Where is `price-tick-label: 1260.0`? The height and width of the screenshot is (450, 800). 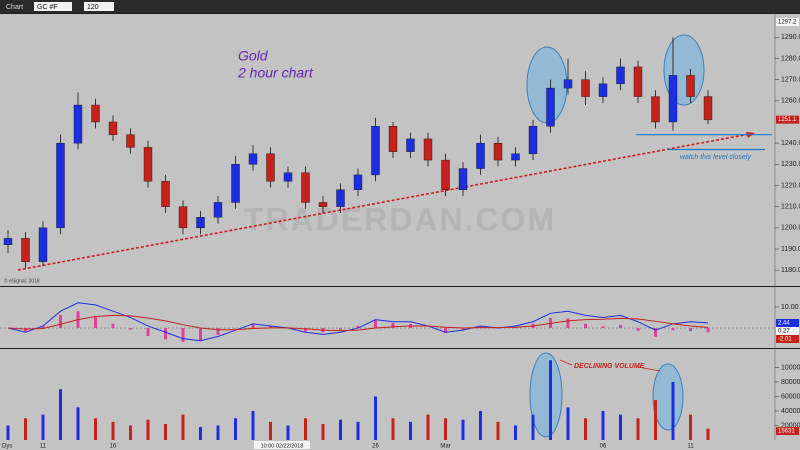
price-tick-label: 1260.0 is located at coordinates (790, 101).